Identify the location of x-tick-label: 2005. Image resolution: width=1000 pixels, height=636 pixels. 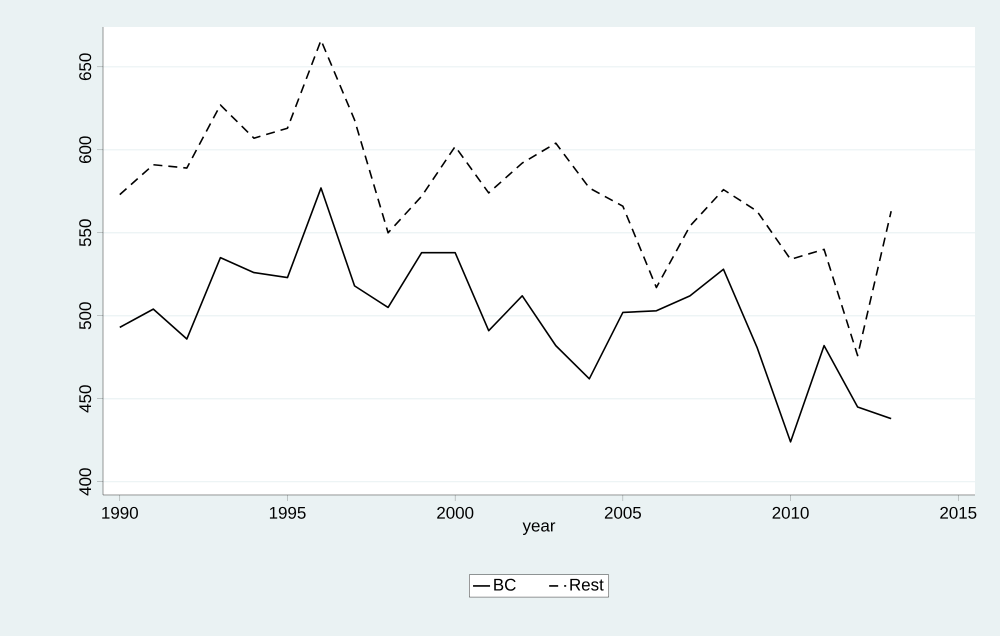
(622, 512).